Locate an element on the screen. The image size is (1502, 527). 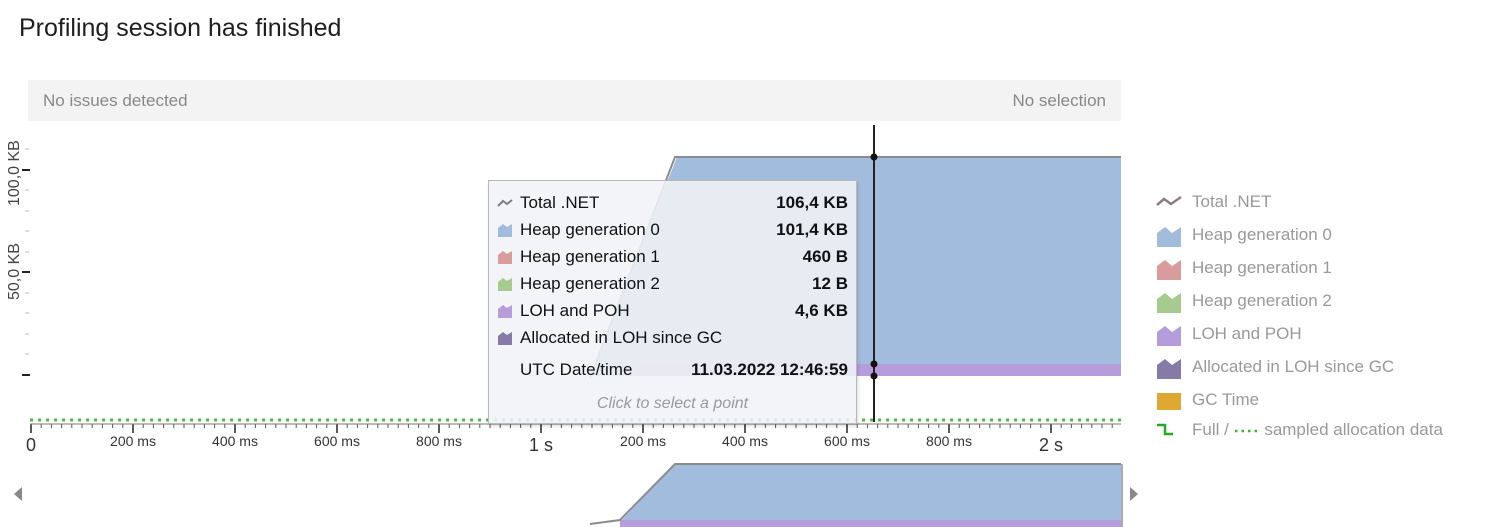
legend-item: Allocated in LOH since GC is located at coordinates (1316, 368).